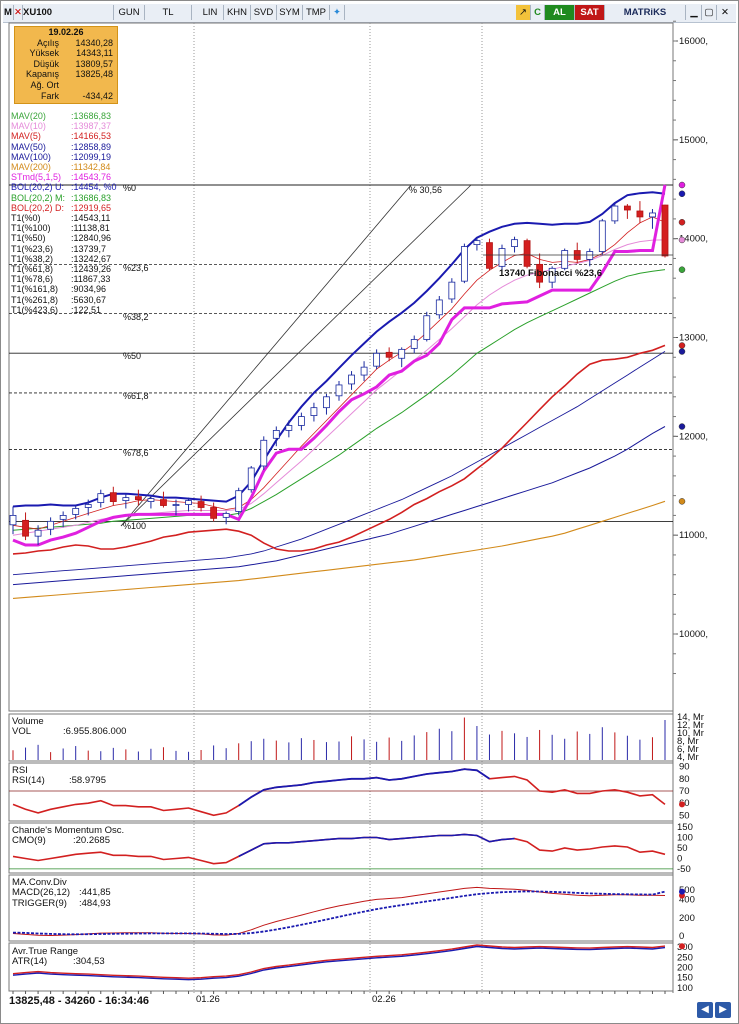  What do you see at coordinates (136, 396) in the screenshot?
I see `fib-level-label: %61,8` at bounding box center [136, 396].